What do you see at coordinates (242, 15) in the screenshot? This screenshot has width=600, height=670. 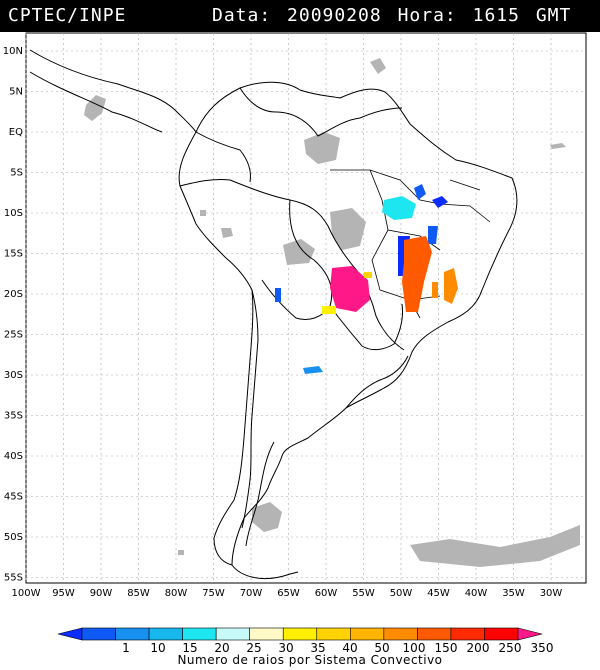 I see `data-label: Data:` at bounding box center [242, 15].